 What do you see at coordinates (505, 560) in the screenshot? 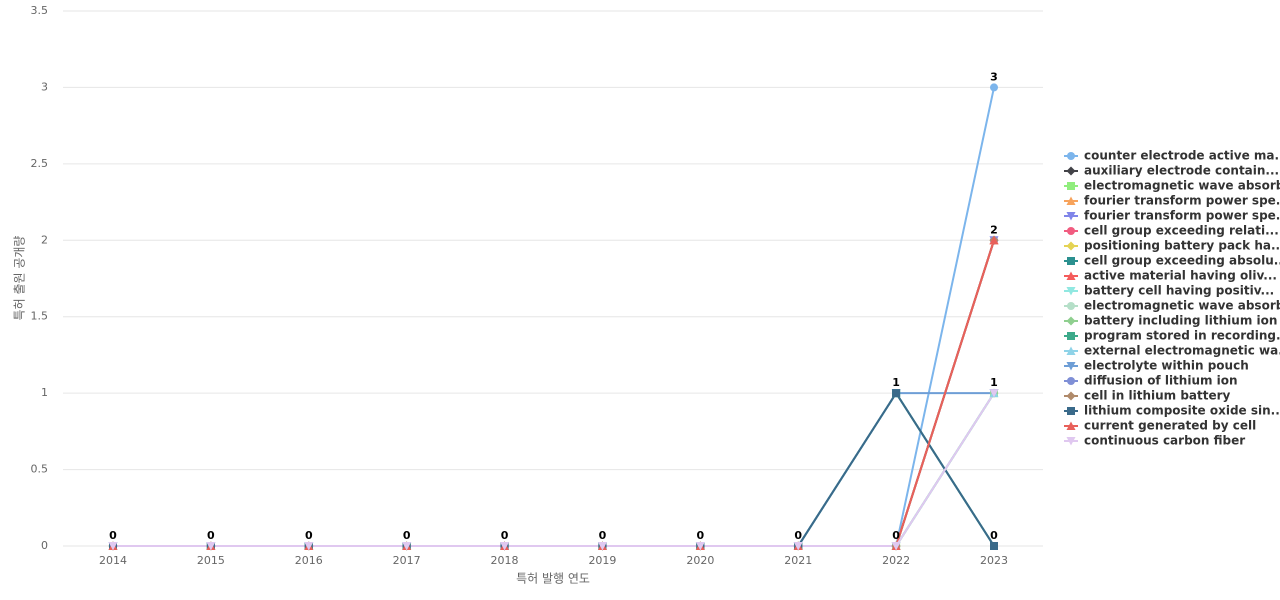
I see `x-tick-label: 2018` at bounding box center [505, 560].